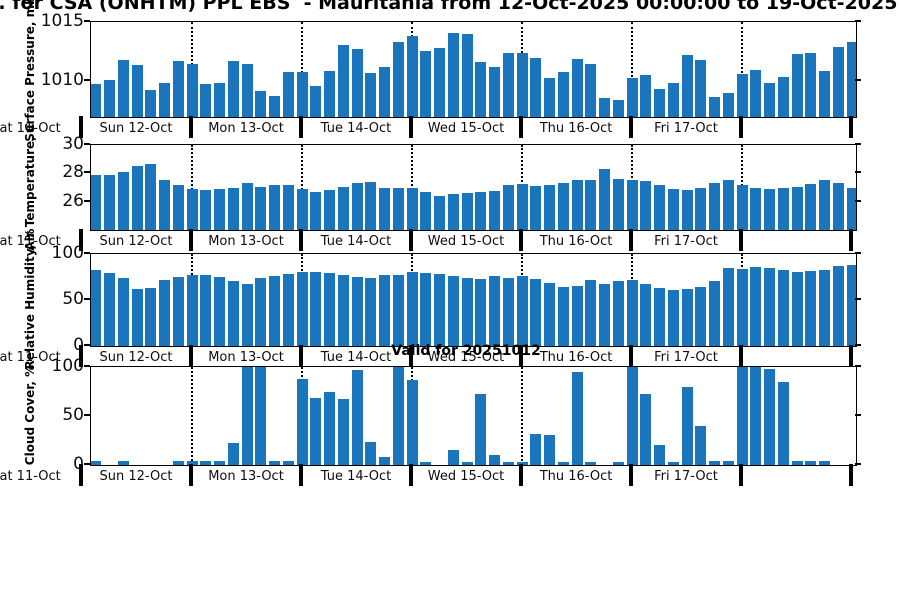  What do you see at coordinates (42, 464) in the screenshot?
I see `y-tick-label: 0` at bounding box center [42, 464].